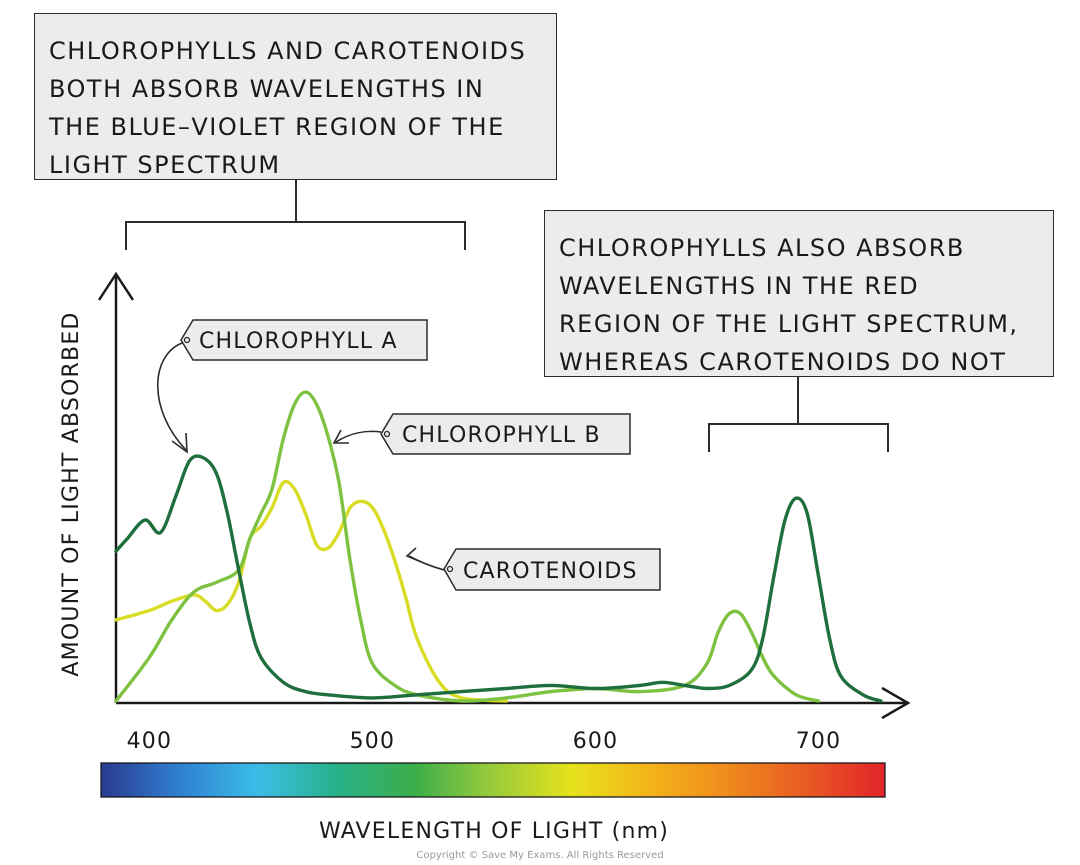 The height and width of the screenshot is (865, 1080). I want to click on x-axis-label: WAVELENGTH OF LIGHT (nm), so click(494, 831).